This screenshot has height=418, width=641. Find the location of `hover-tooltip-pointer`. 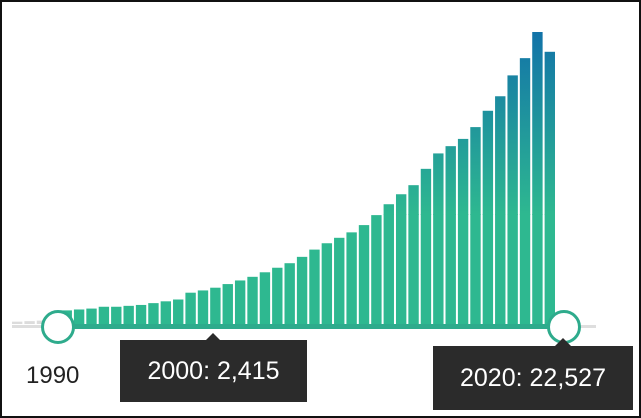

hover-tooltip-pointer is located at coordinates (213, 337).